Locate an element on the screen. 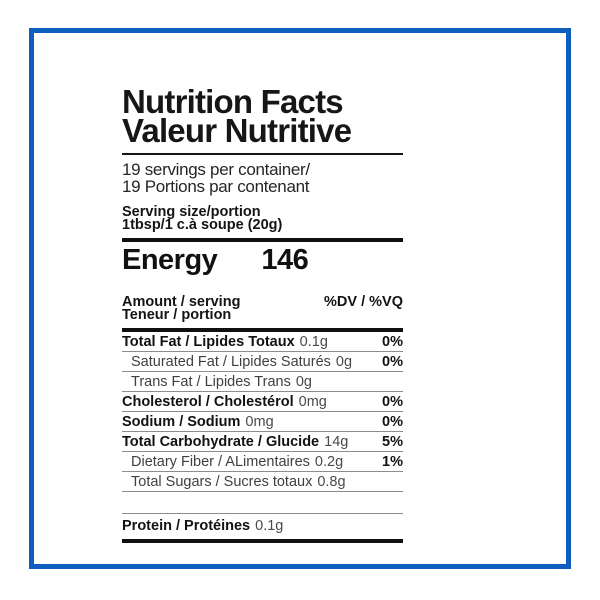  spacer-row is located at coordinates (262, 503).